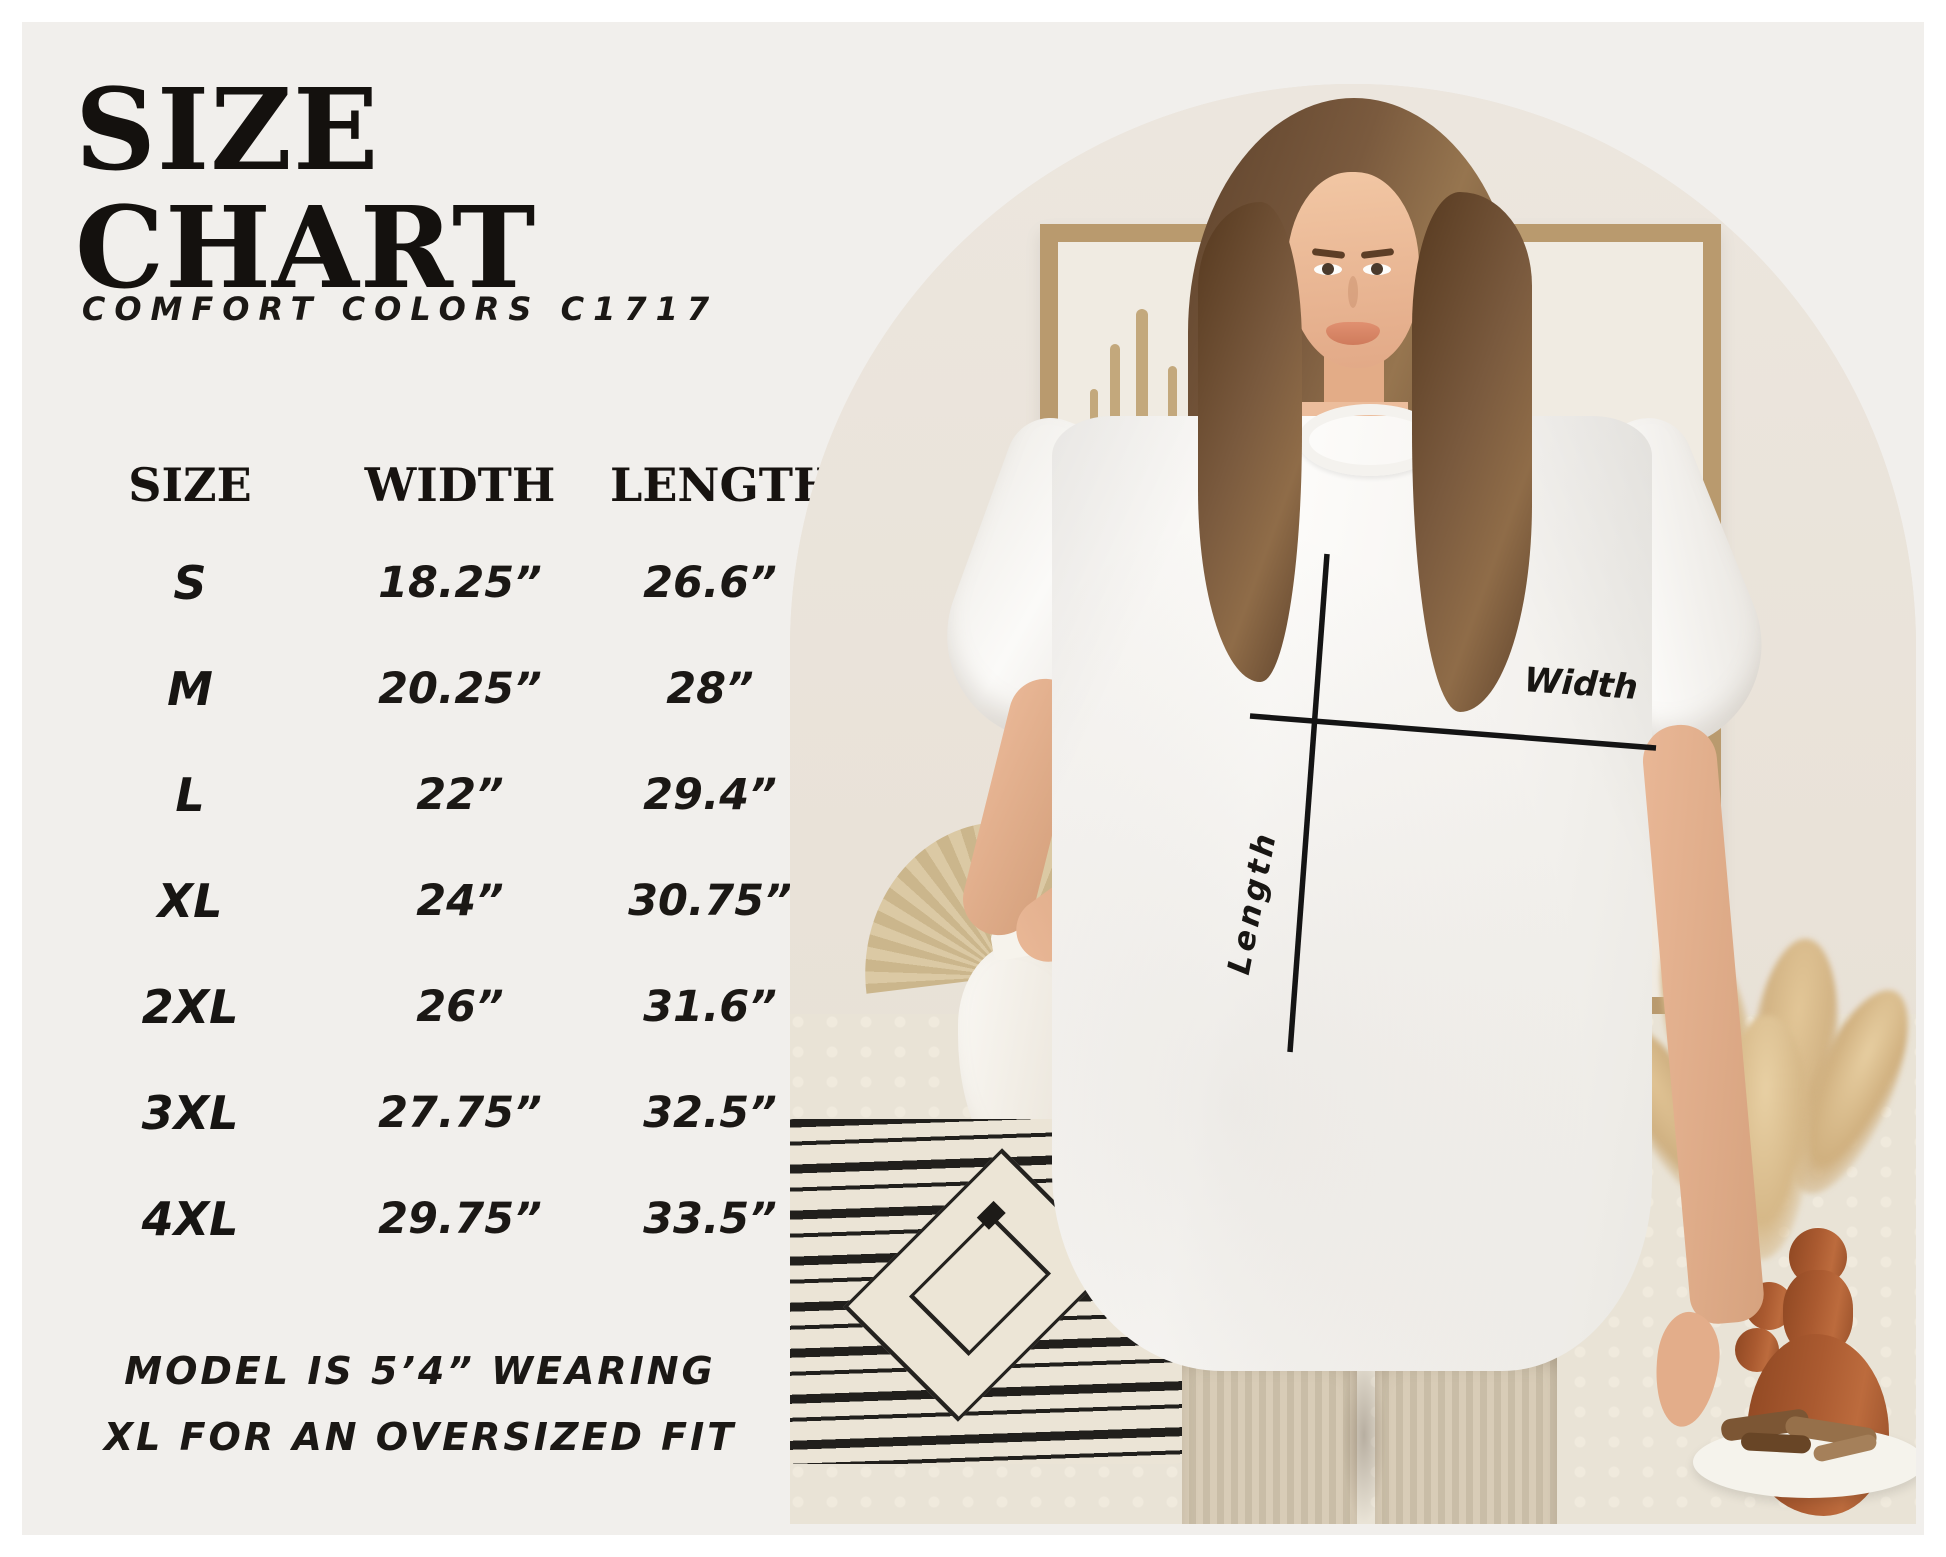 This screenshot has height=1557, width=1946. Describe the element at coordinates (190, 1219) in the screenshot. I see `size-label: 4XL` at that location.